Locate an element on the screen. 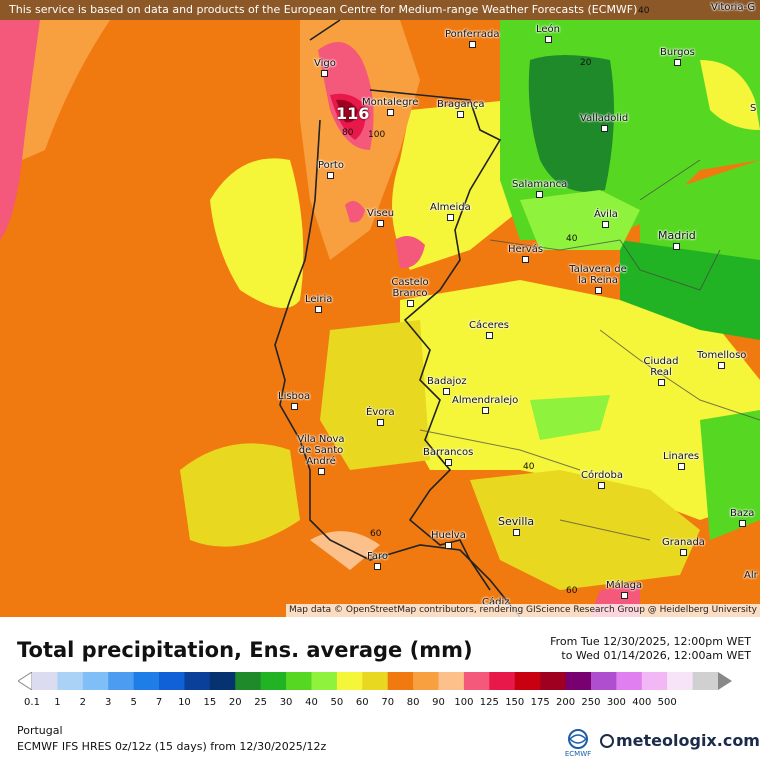 The height and width of the screenshot is (760, 760). legend-tick-label: 15 is located at coordinates (210, 702).